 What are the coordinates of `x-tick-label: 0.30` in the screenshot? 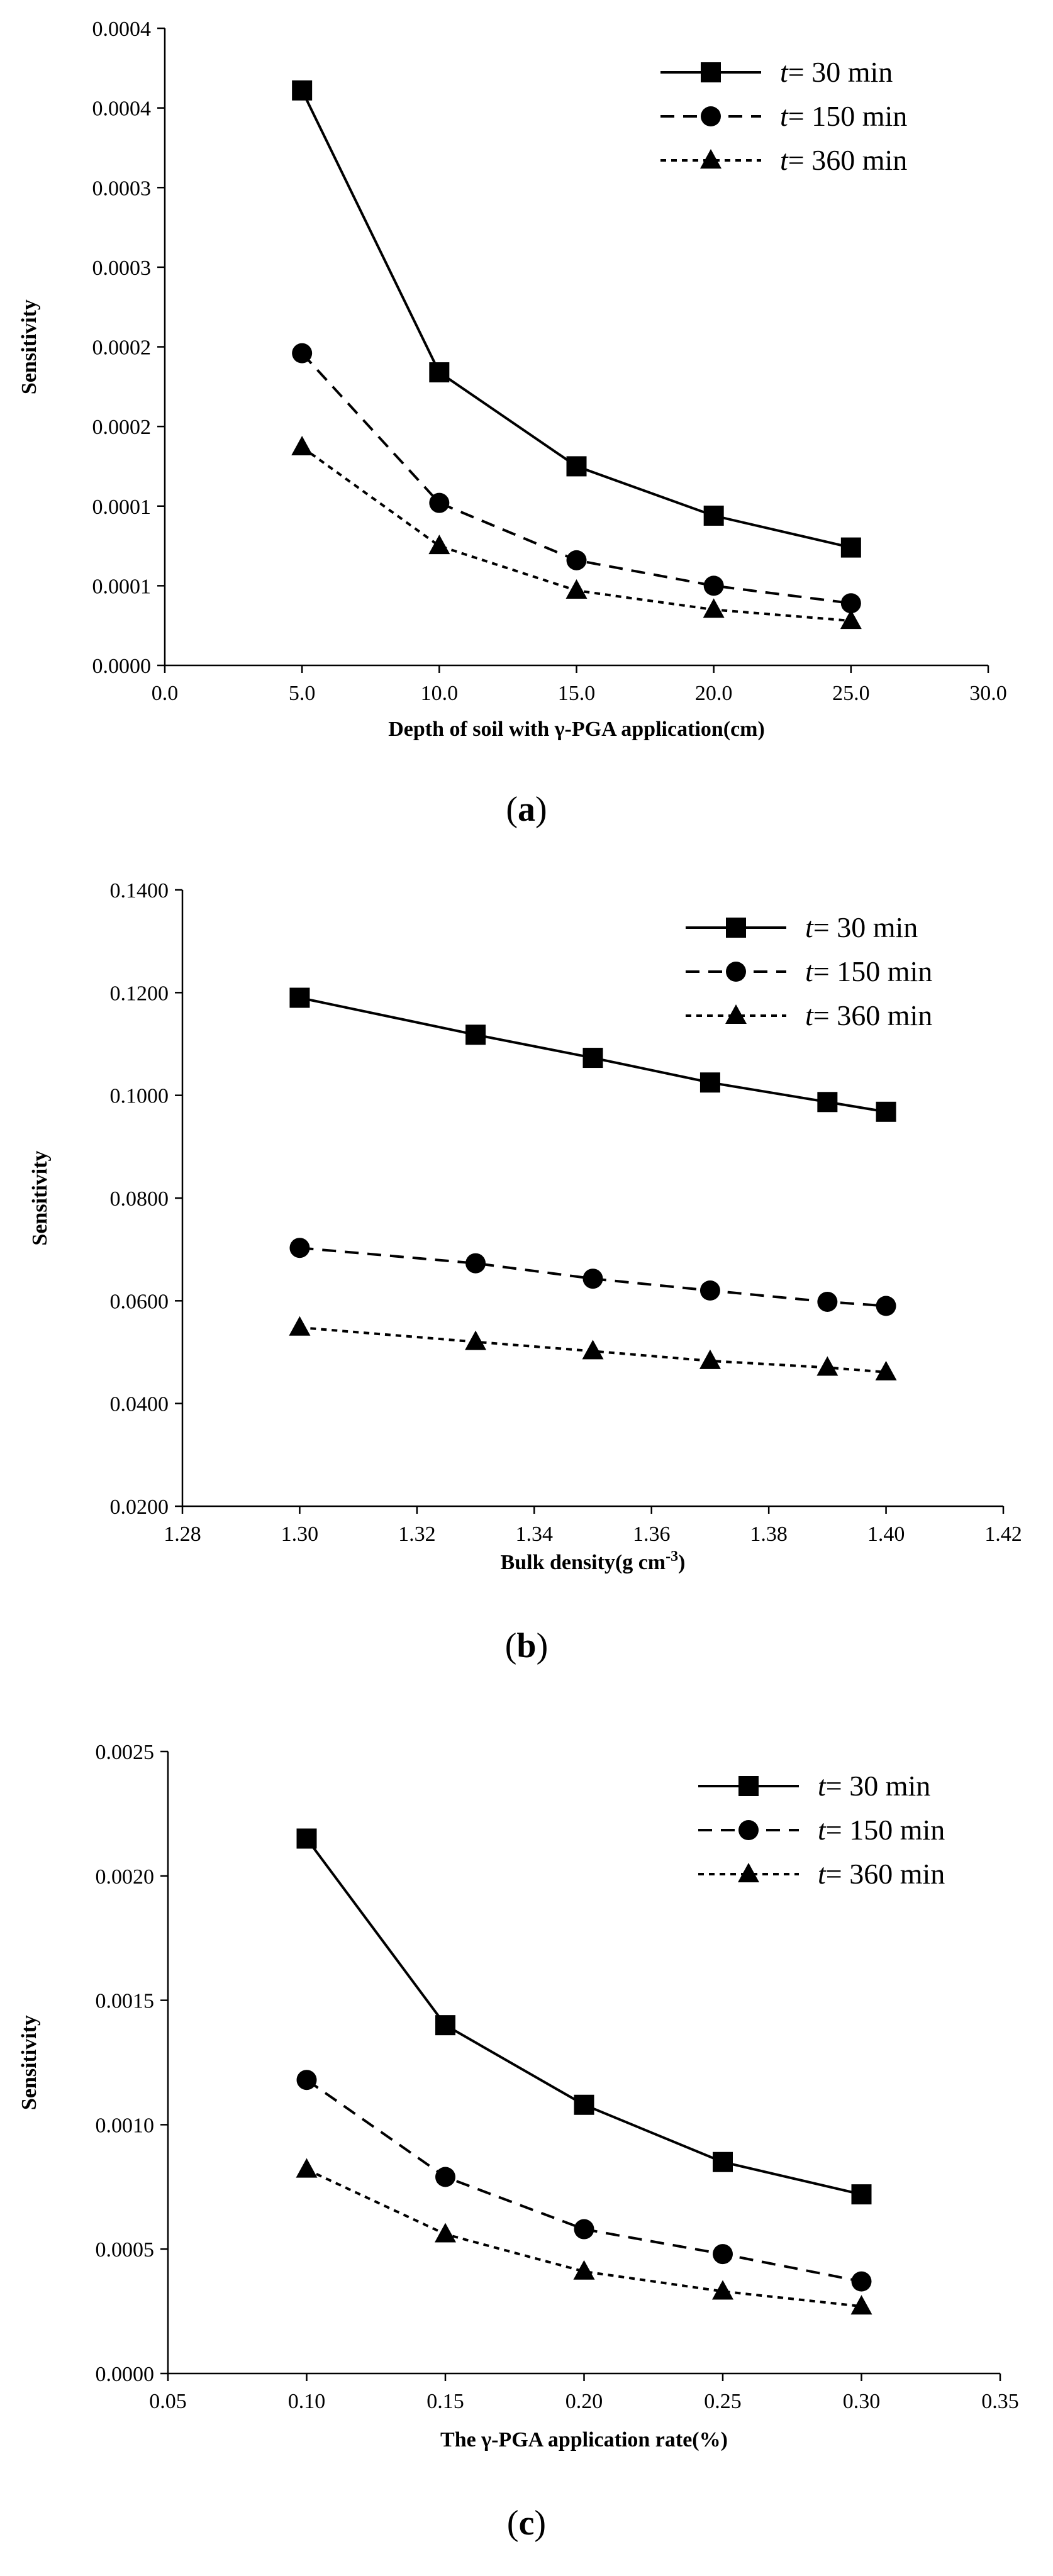 It's located at (862, 2401).